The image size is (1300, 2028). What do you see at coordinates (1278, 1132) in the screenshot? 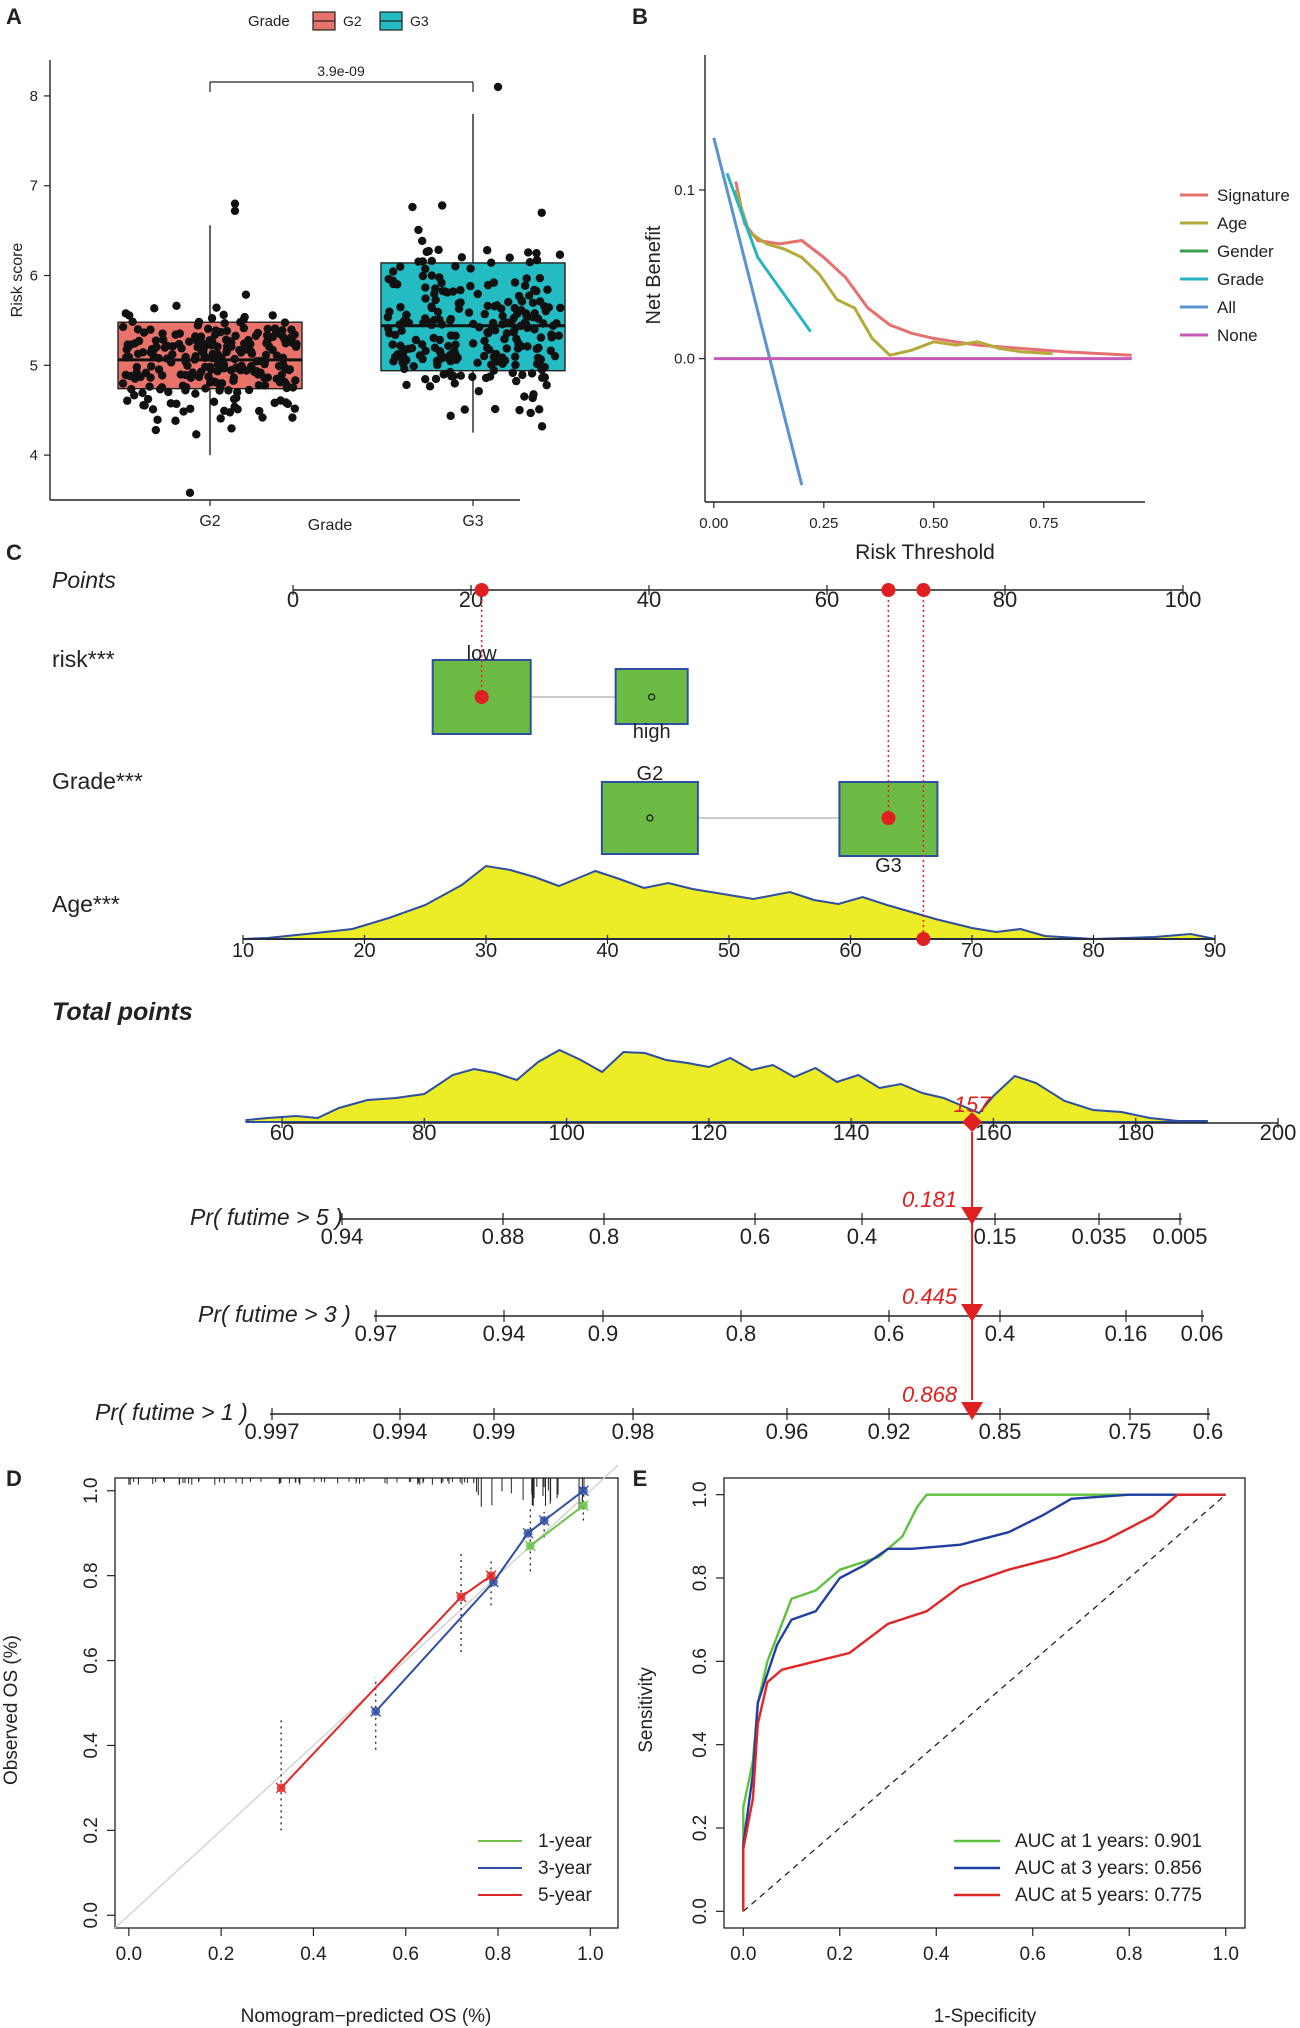
I see `total-points-tick-label: 200` at bounding box center [1278, 1132].